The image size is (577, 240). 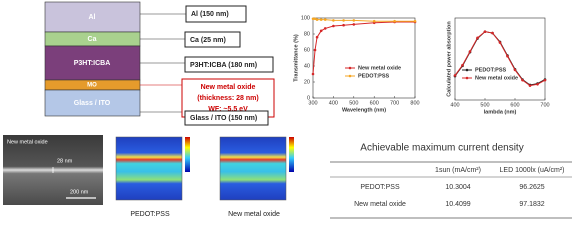 What do you see at coordinates (364, 110) in the screenshot?
I see `x-axis-label: Wavelength (nm)` at bounding box center [364, 110].